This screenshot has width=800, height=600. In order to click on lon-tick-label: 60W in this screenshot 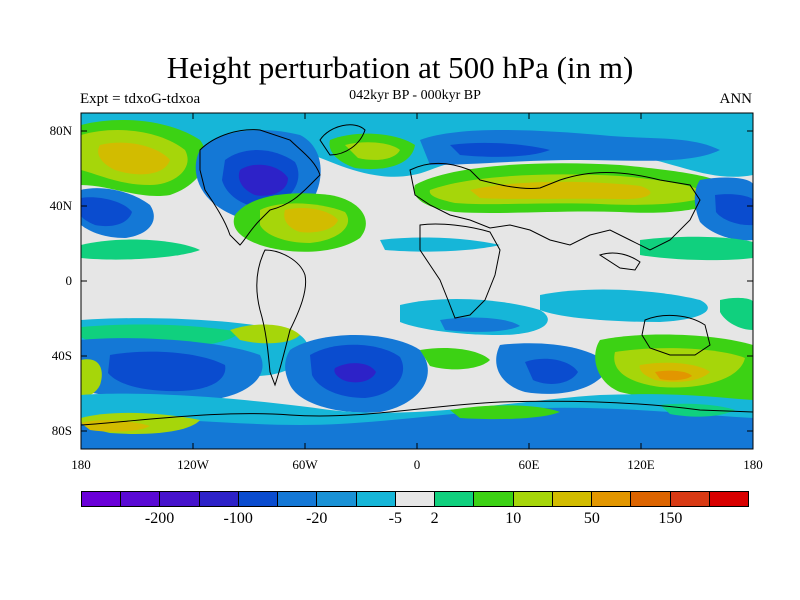, I will do `click(305, 464)`.